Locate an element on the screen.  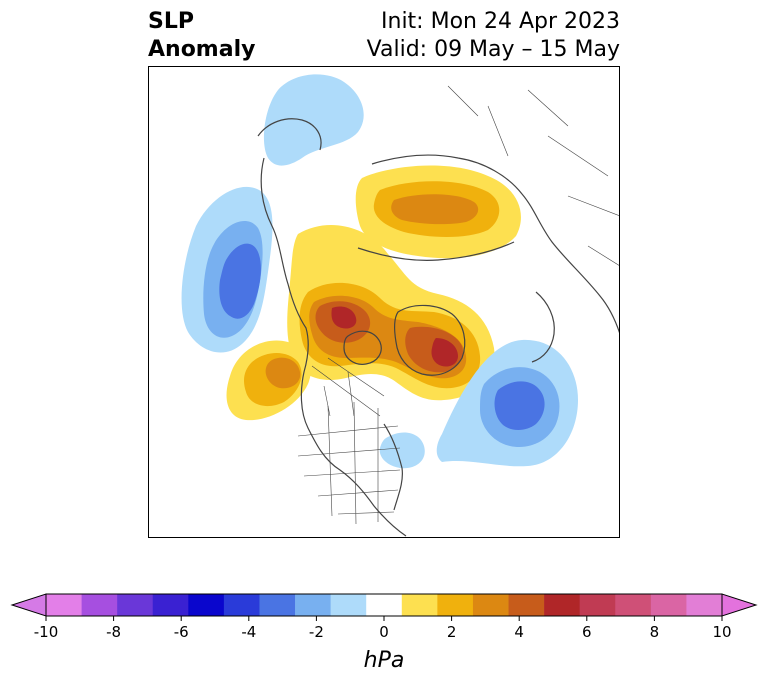
hudson-bay-outline is located at coordinates (362, 347).